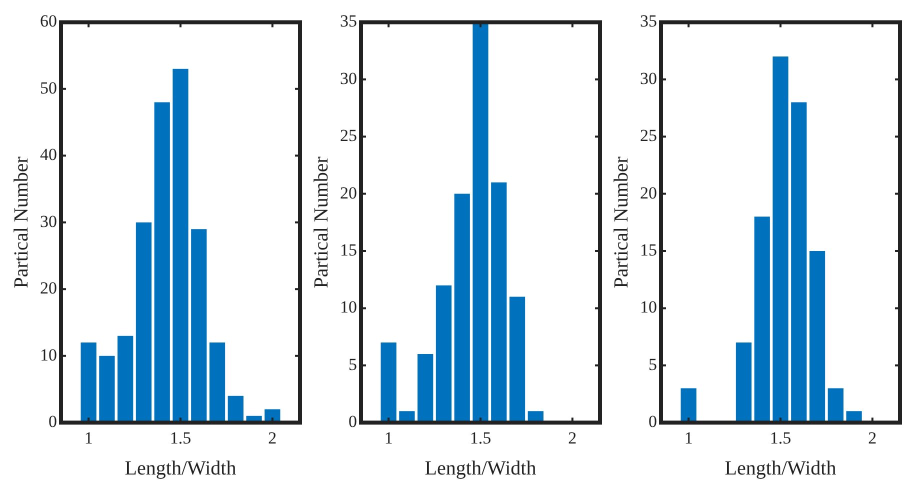  What do you see at coordinates (48, 88) in the screenshot?
I see `y-tick-label: 50` at bounding box center [48, 88].